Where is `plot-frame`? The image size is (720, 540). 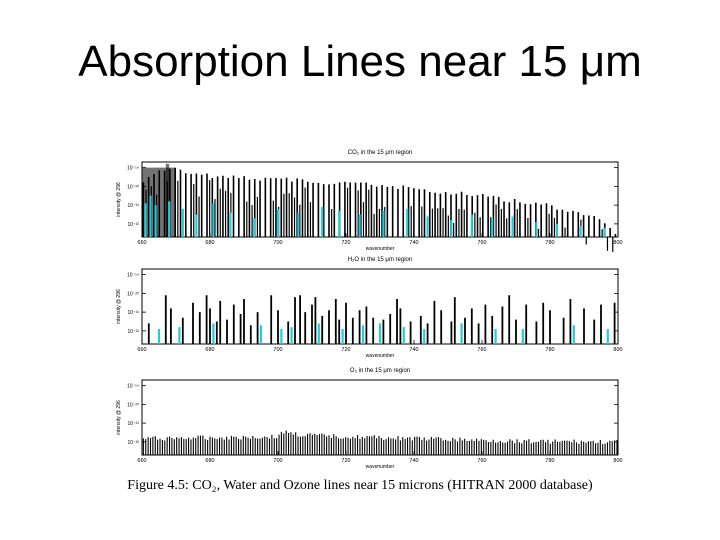
plot-frame is located at coordinates (380, 417).